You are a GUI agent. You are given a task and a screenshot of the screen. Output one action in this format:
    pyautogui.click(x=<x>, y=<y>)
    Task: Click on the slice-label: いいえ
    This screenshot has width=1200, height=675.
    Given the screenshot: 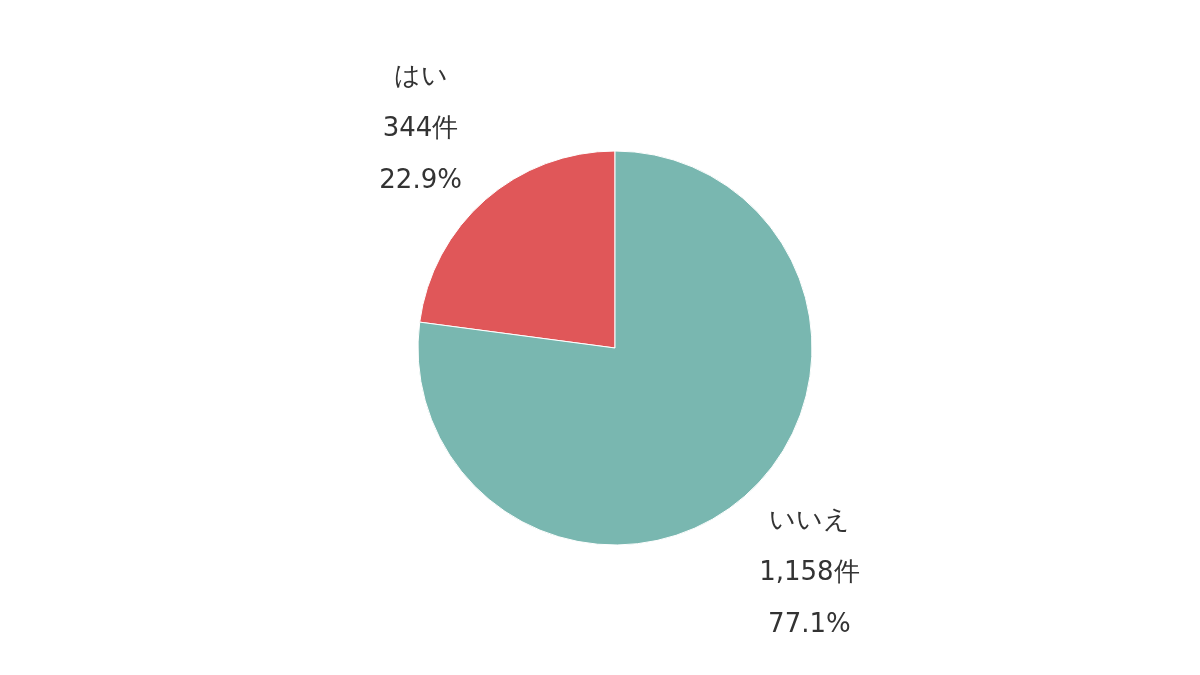 What is the action you would take?
    pyautogui.click(x=809, y=518)
    